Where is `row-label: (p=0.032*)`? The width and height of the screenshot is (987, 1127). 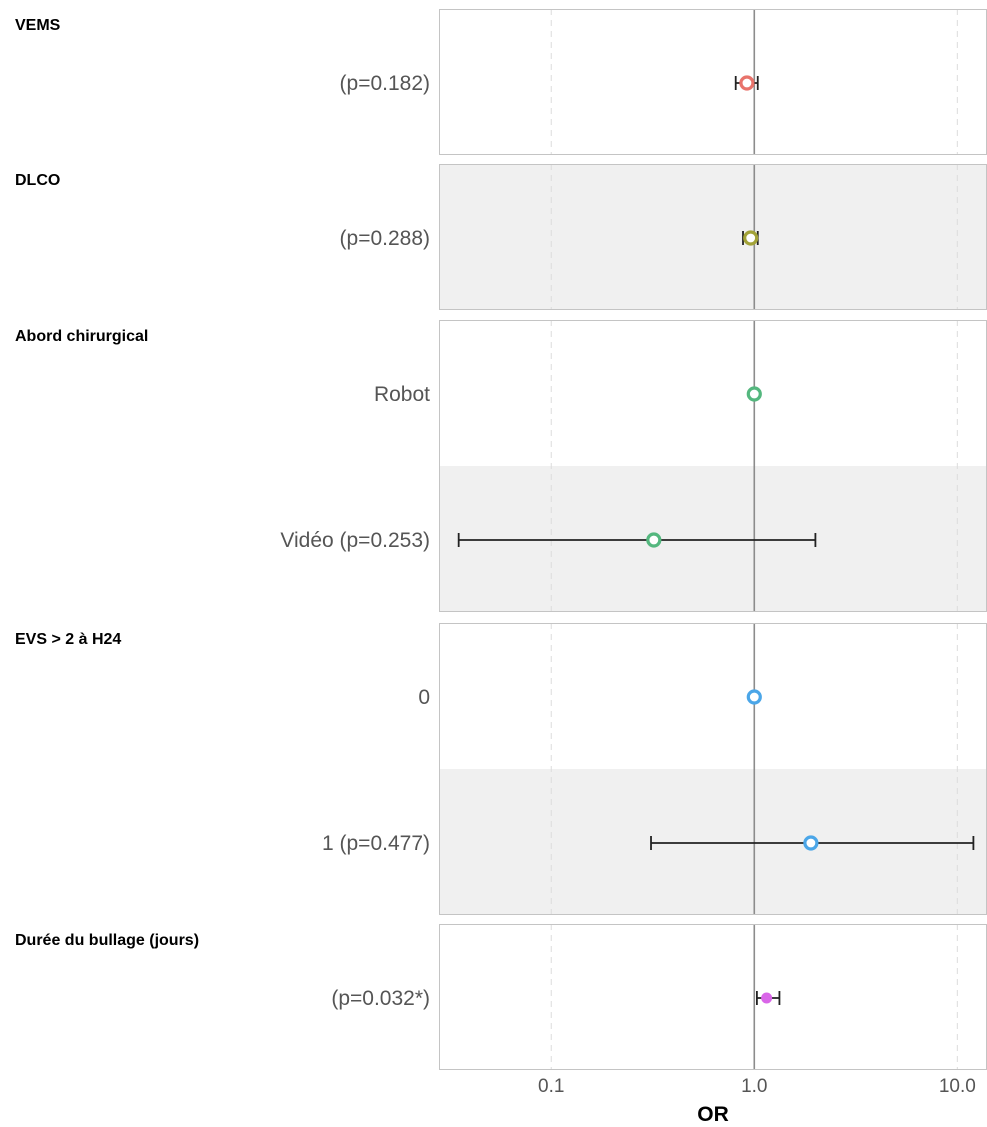 row-label: (p=0.032*) is located at coordinates (380, 998).